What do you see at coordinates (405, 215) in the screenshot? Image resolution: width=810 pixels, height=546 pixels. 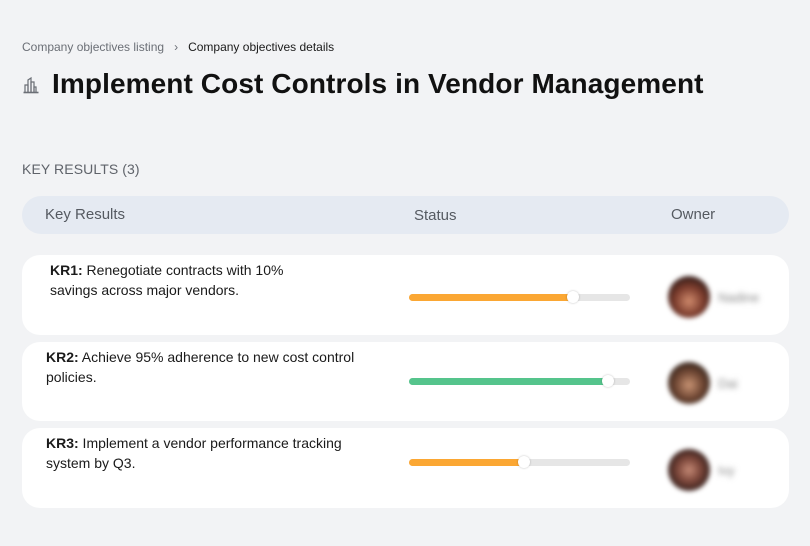 I see `key-results-table-header: Key Results Status Owner` at bounding box center [405, 215].